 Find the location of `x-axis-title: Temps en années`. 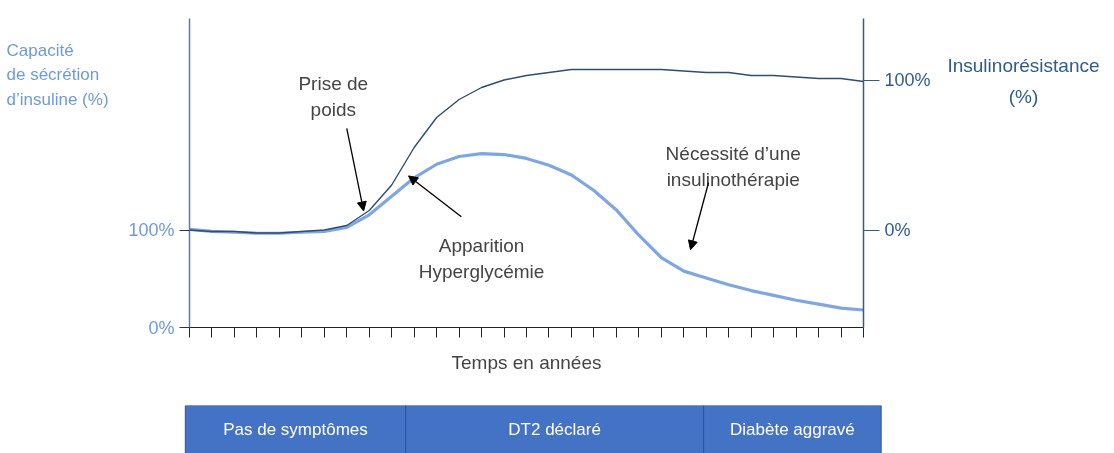

x-axis-title: Temps en années is located at coordinates (526, 362).